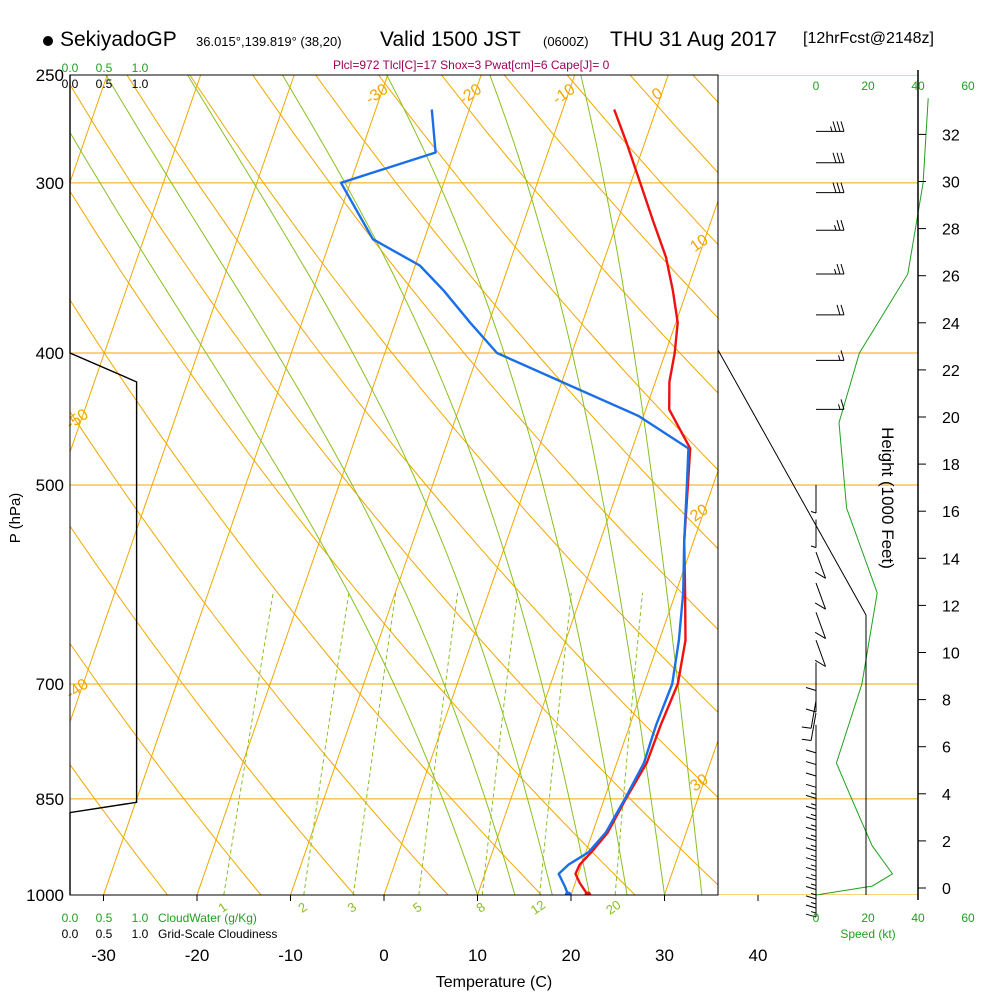 This screenshot has width=1000, height=1000. What do you see at coordinates (104, 84) in the screenshot?
I see `cloudiness-top-tick-1: 0.5` at bounding box center [104, 84].